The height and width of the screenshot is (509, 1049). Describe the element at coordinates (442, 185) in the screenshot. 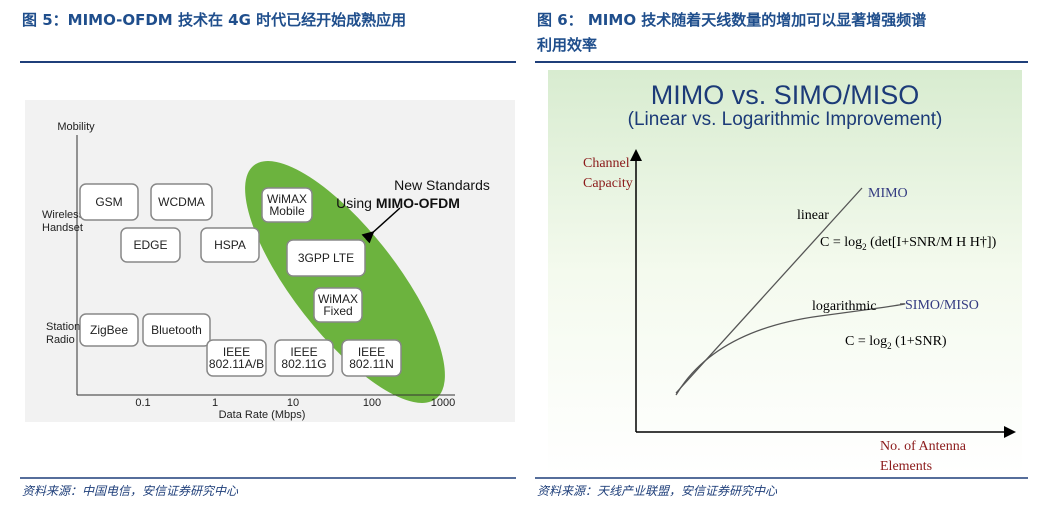

I see `oval-line: New Standards` at that location.